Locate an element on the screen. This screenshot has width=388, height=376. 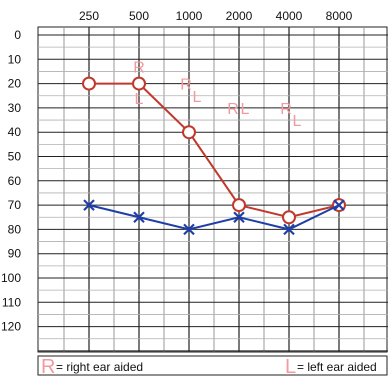
legend-box is located at coordinates (212, 365).